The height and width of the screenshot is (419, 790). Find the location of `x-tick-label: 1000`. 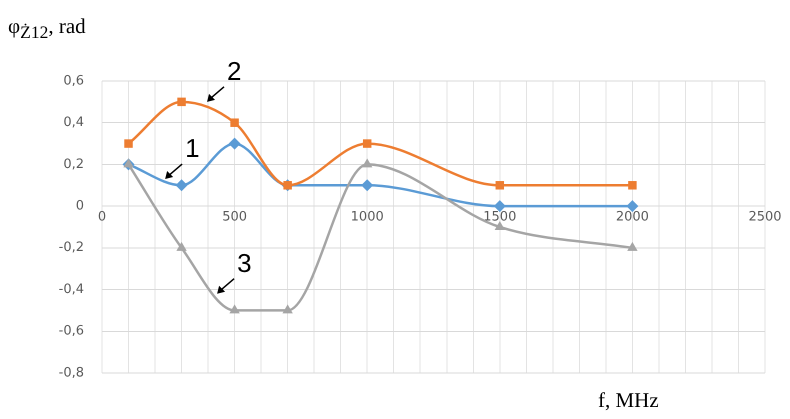

x-tick-label: 1000 is located at coordinates (367, 216).